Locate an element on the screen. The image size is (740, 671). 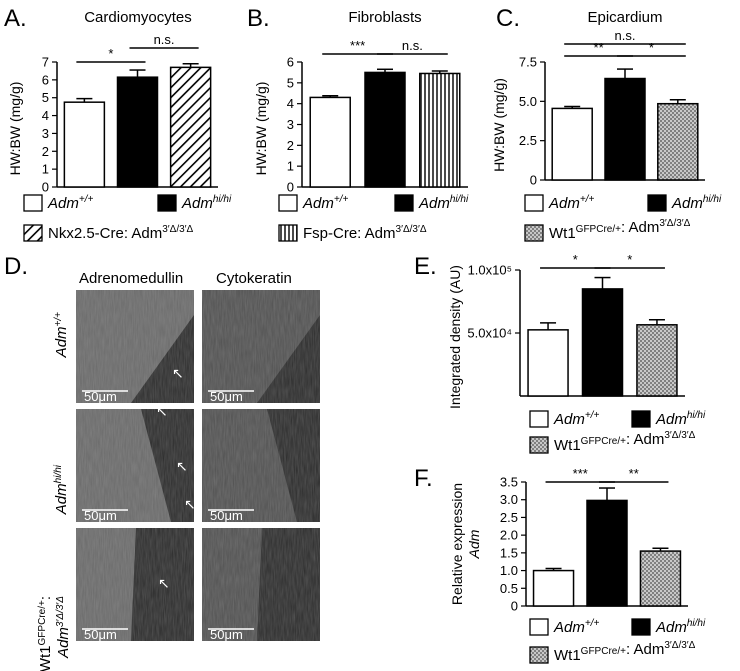
chart-cardiomyocytes: Cardiomyocytes 0 1 2 3 4 5 6 7 HW:BW (mg/g) * n.s. is located at coordinates (112, 102).